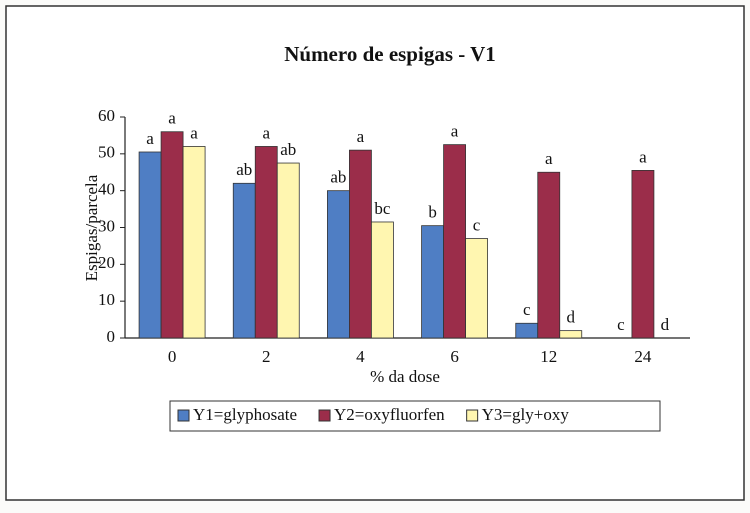 The height and width of the screenshot is (513, 750). What do you see at coordinates (245, 414) in the screenshot?
I see `legend-label: Y1=glyphosate` at bounding box center [245, 414].